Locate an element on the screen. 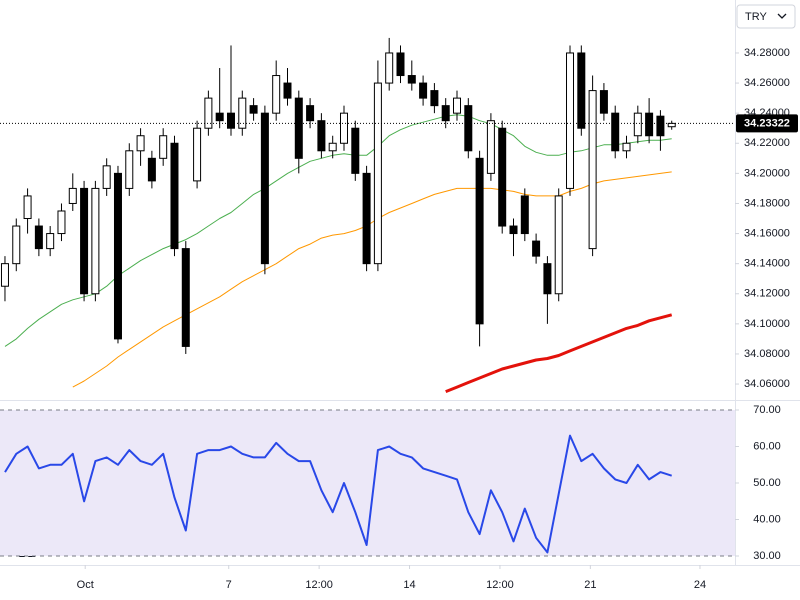 The width and height of the screenshot is (800, 600). currency-box is located at coordinates (766, 16).